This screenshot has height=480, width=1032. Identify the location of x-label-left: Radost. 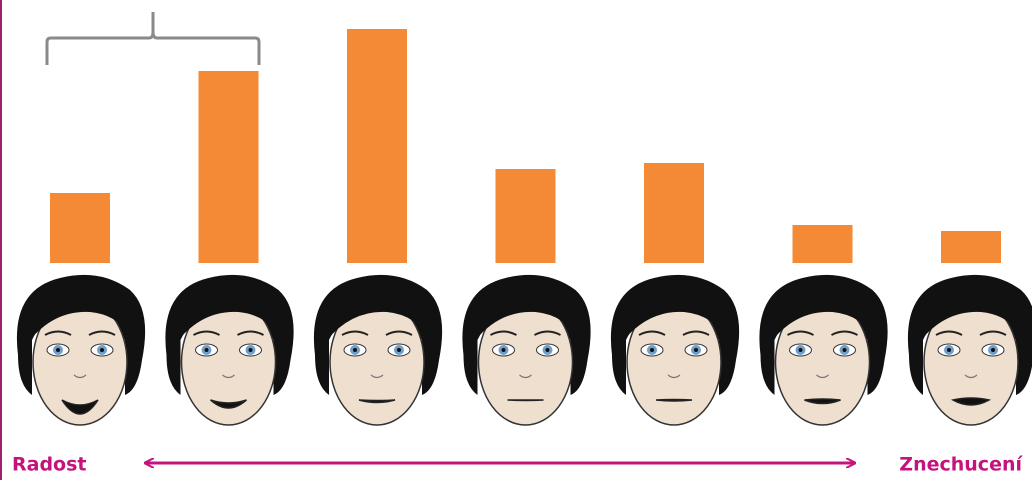
(49, 465).